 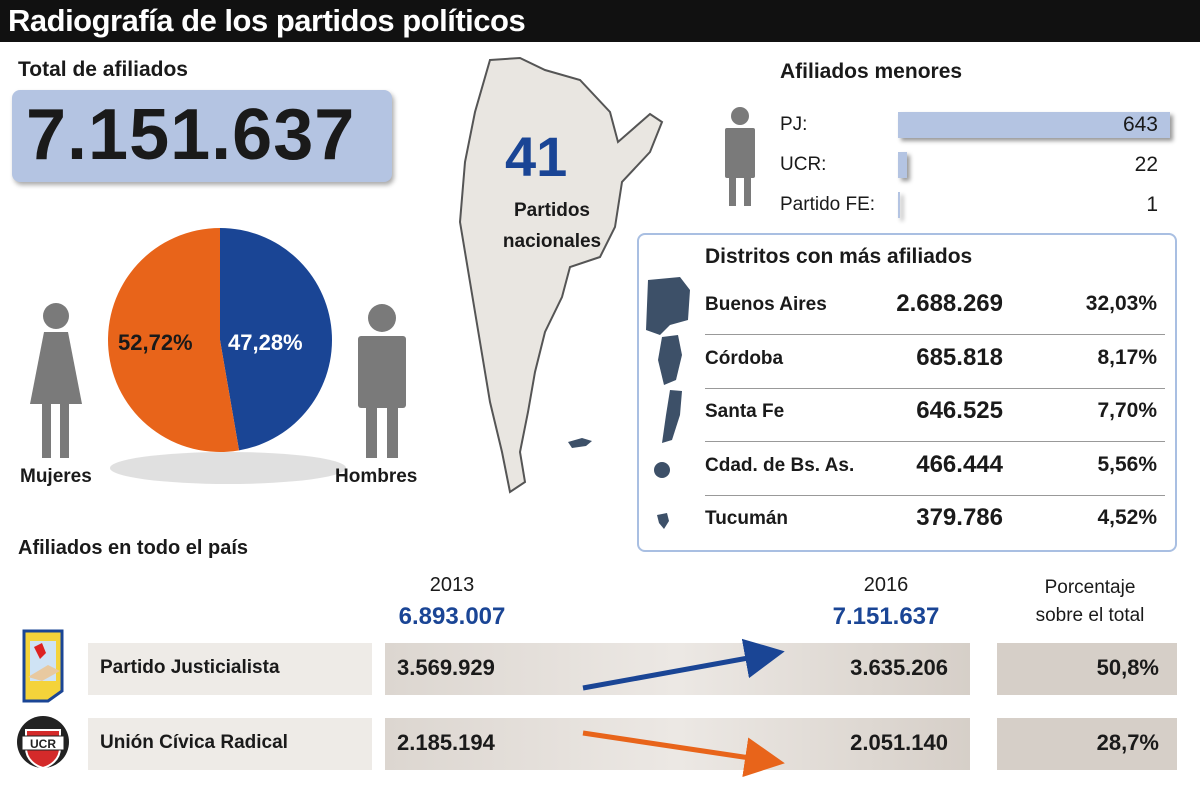 What do you see at coordinates (672, 416) in the screenshot?
I see `santa-fe-icon` at bounding box center [672, 416].